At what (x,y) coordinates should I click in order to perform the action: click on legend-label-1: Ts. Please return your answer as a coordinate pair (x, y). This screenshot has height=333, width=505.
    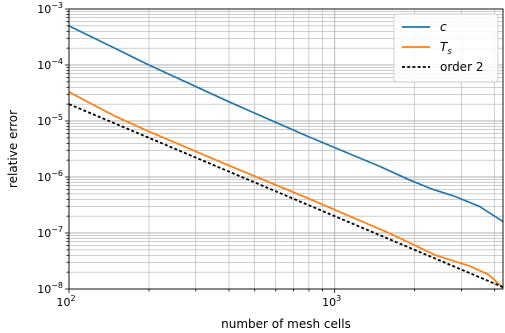
    Looking at the image, I should click on (446, 48).